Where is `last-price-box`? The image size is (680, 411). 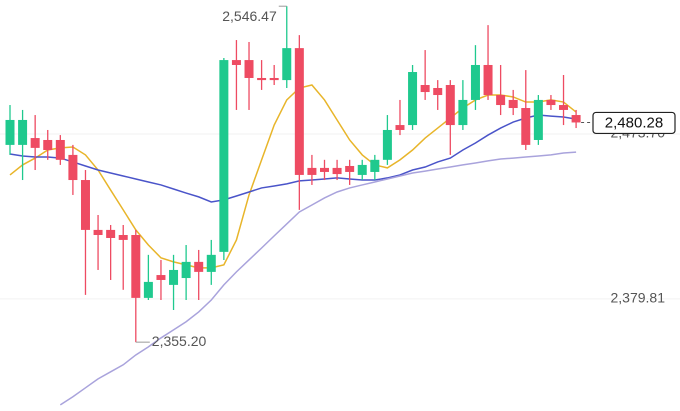 last-price-box is located at coordinates (634, 123).